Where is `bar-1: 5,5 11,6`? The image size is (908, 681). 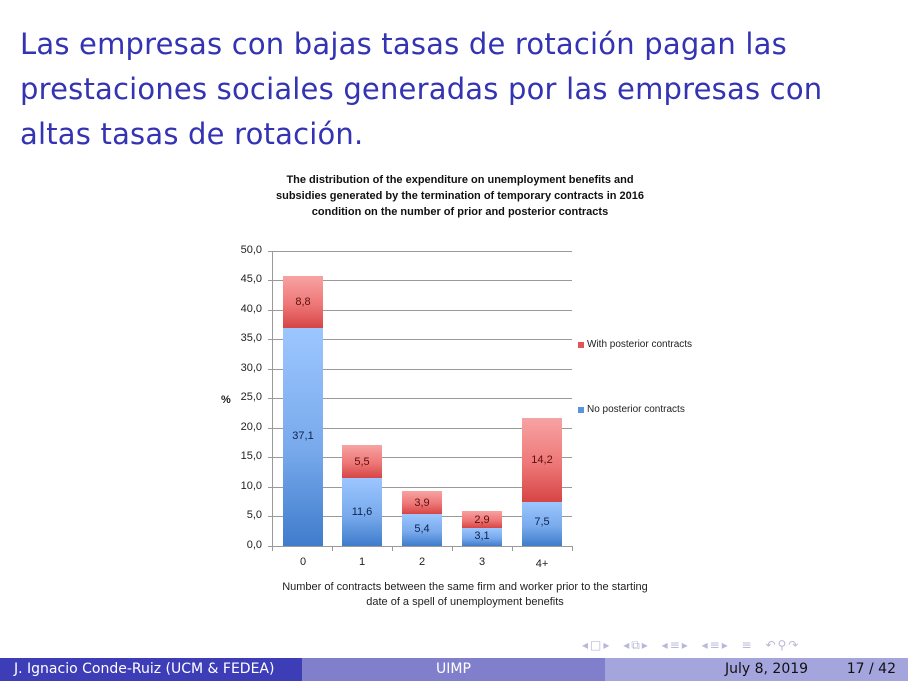 bar-1: 5,5 11,6 is located at coordinates (362, 495).